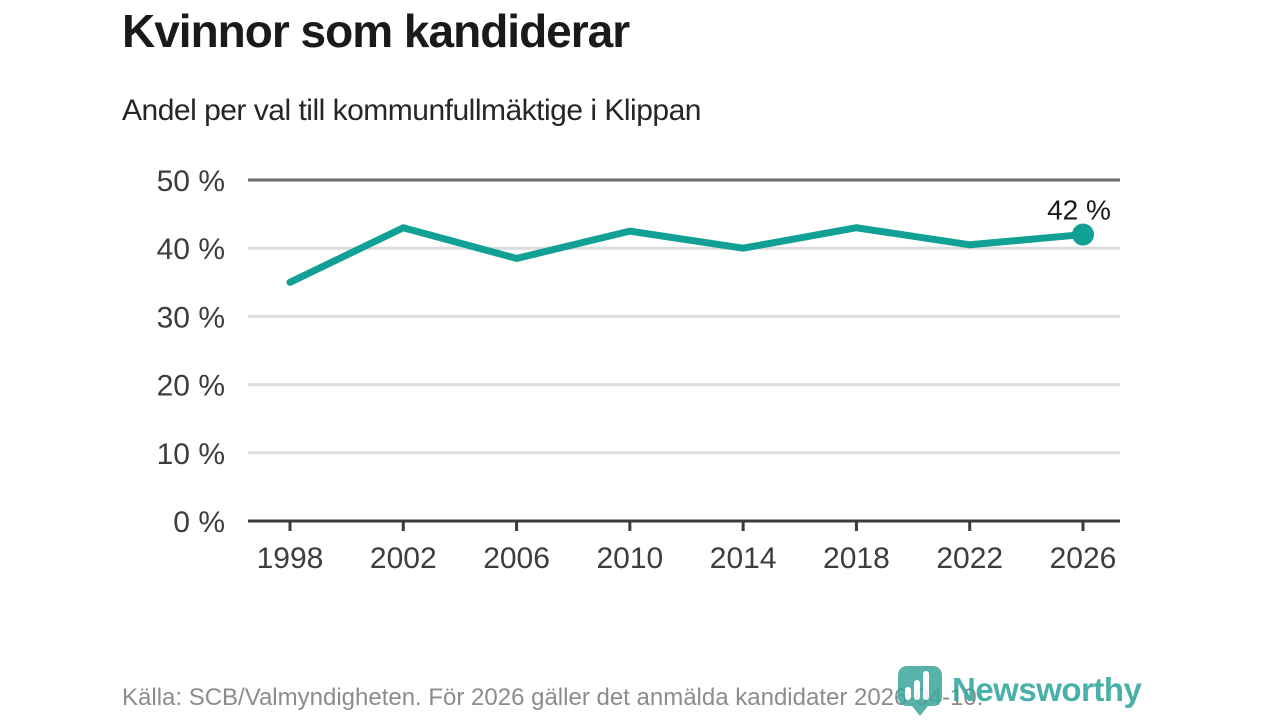 Image resolution: width=1280 pixels, height=720 pixels. What do you see at coordinates (376, 31) in the screenshot?
I see `chart-title: Kvinnor som kandiderar` at bounding box center [376, 31].